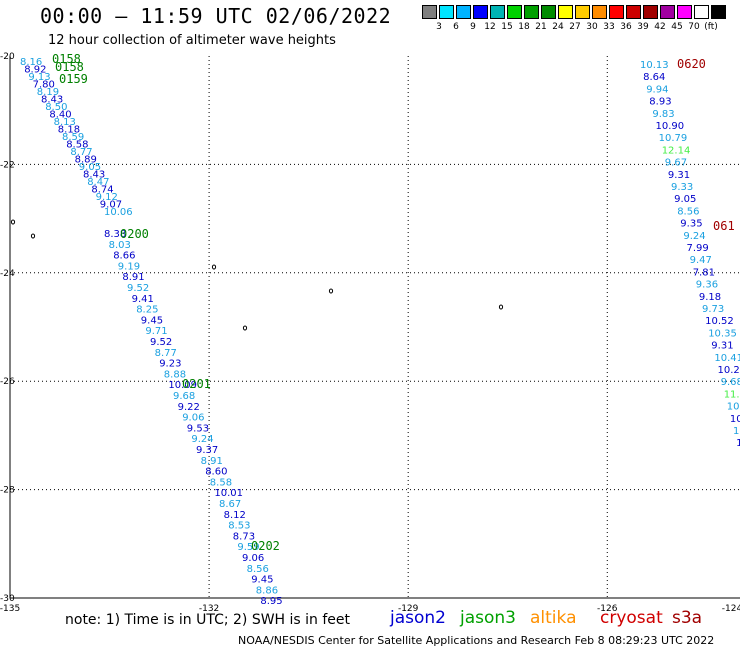  What do you see at coordinates (7, 382) in the screenshot?
I see `y-tick-label: -26` at bounding box center [7, 382].